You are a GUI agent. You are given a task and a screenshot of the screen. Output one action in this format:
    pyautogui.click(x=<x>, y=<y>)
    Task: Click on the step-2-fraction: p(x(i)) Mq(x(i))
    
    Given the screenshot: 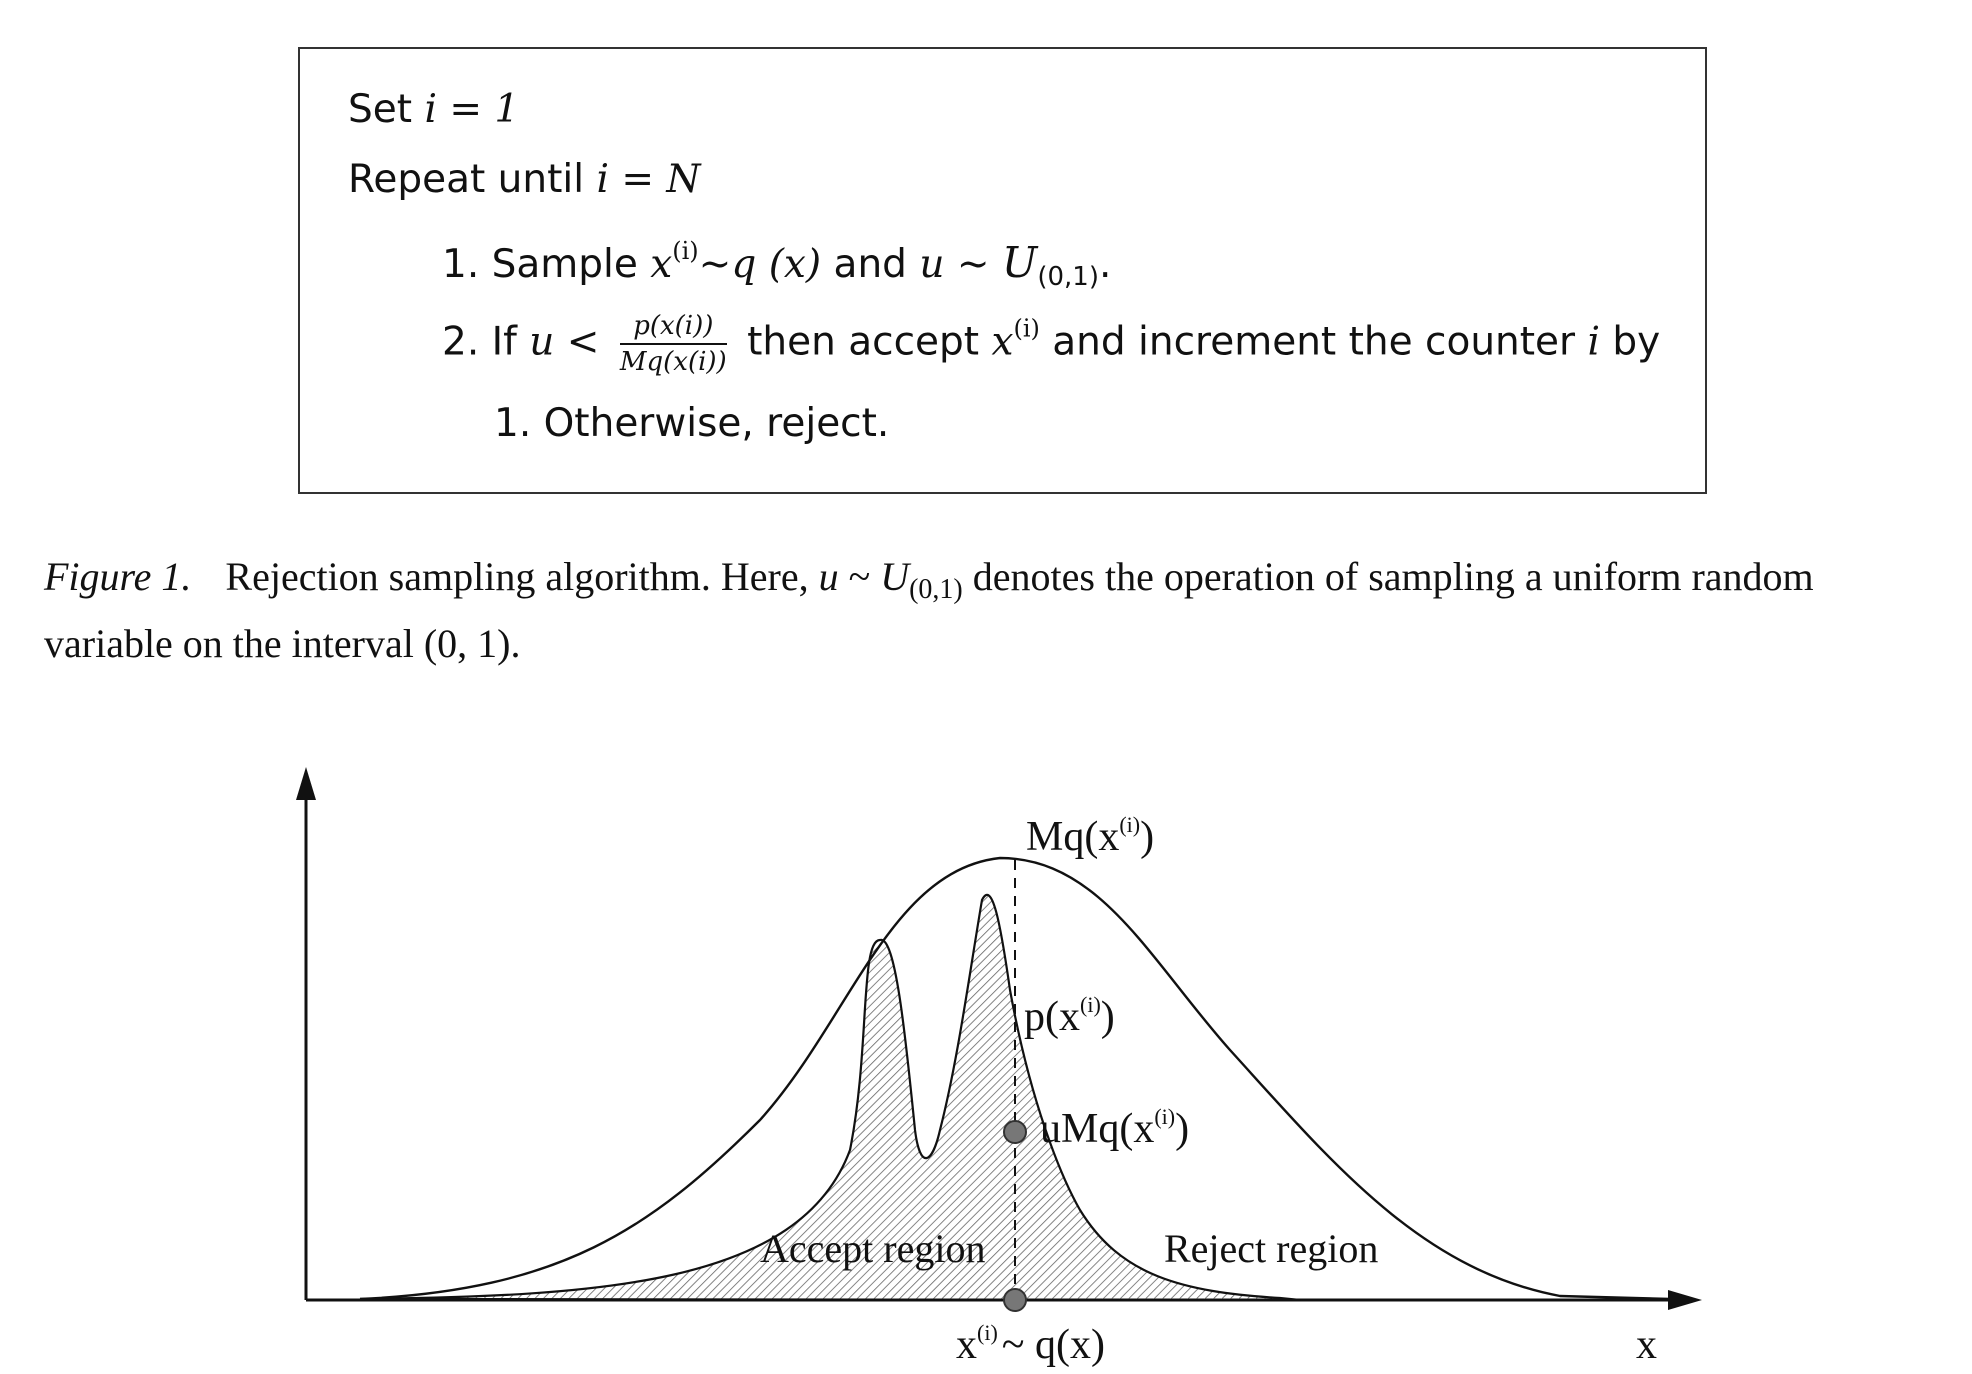 What is the action you would take?
    pyautogui.click(x=673, y=344)
    